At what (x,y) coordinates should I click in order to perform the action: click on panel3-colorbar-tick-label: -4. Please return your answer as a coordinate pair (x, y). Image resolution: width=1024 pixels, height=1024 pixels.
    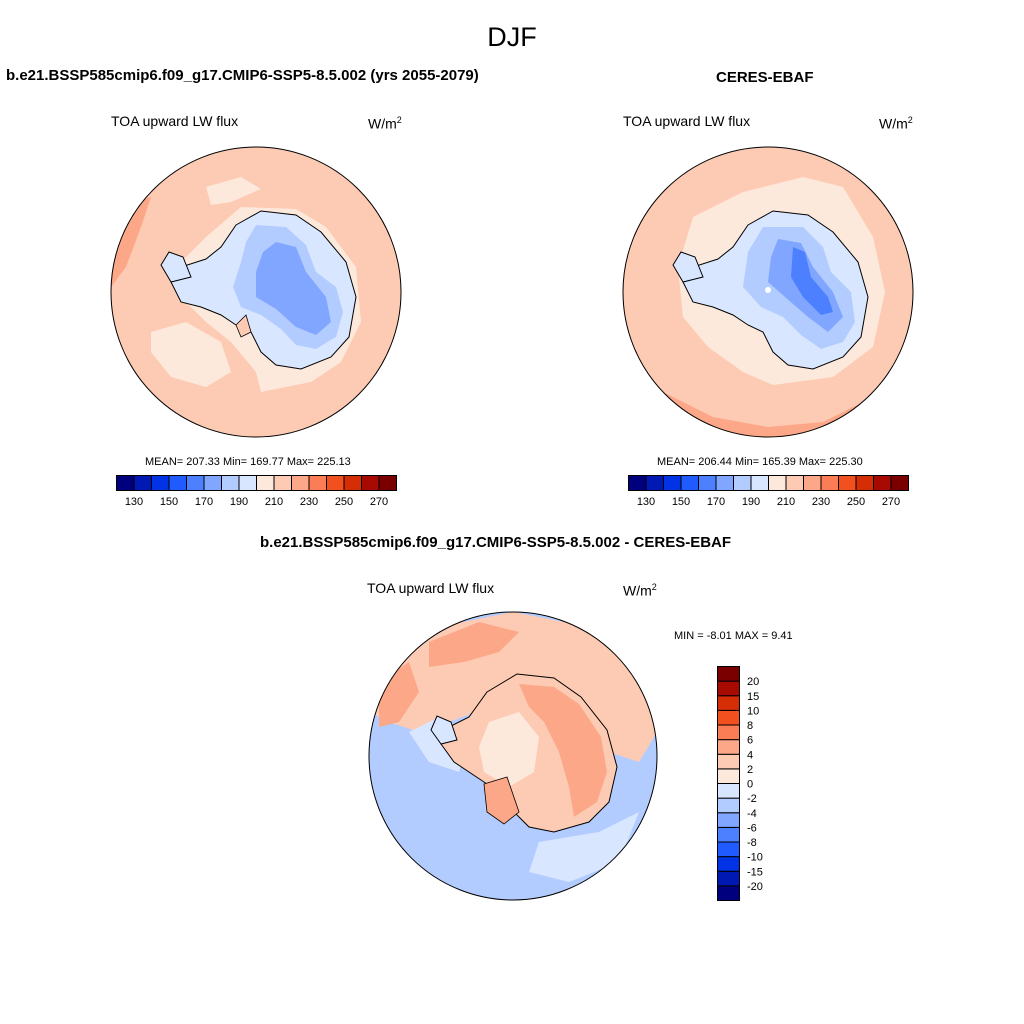
    Looking at the image, I should click on (752, 814).